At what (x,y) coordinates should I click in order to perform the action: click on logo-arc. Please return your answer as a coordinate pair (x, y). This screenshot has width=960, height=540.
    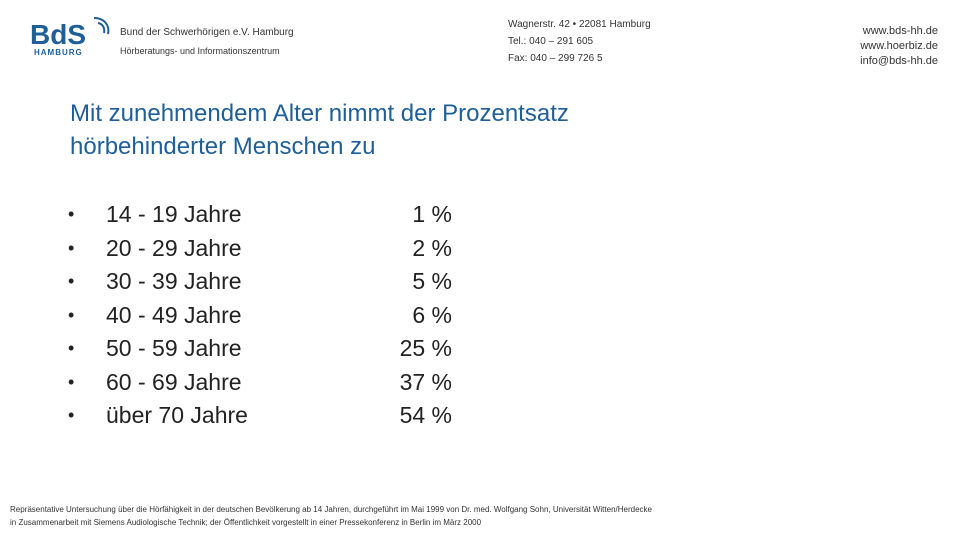
    Looking at the image, I should click on (101, 26).